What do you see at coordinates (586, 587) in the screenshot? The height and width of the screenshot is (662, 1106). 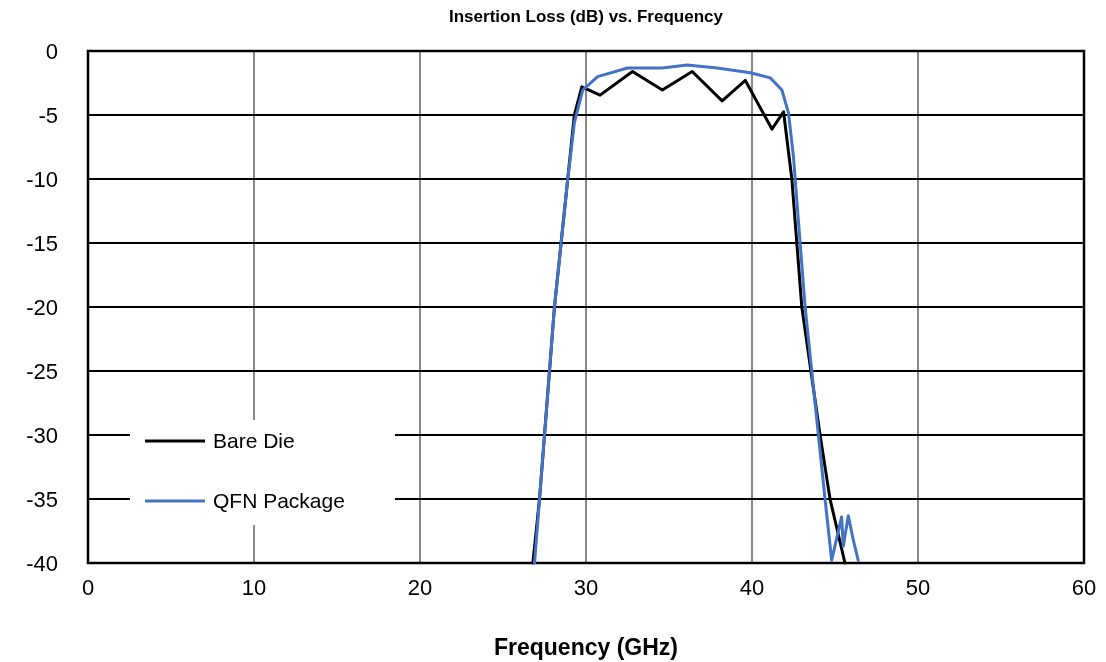 I see `x-tick-label: 30` at bounding box center [586, 587].